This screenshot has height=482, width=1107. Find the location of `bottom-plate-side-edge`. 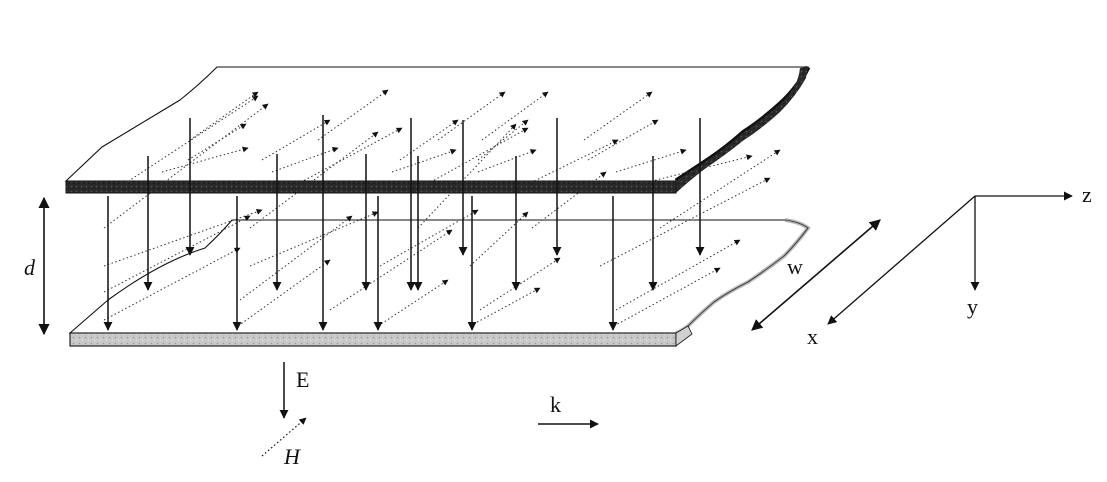

bottom-plate-side-edge is located at coordinates (684, 336).